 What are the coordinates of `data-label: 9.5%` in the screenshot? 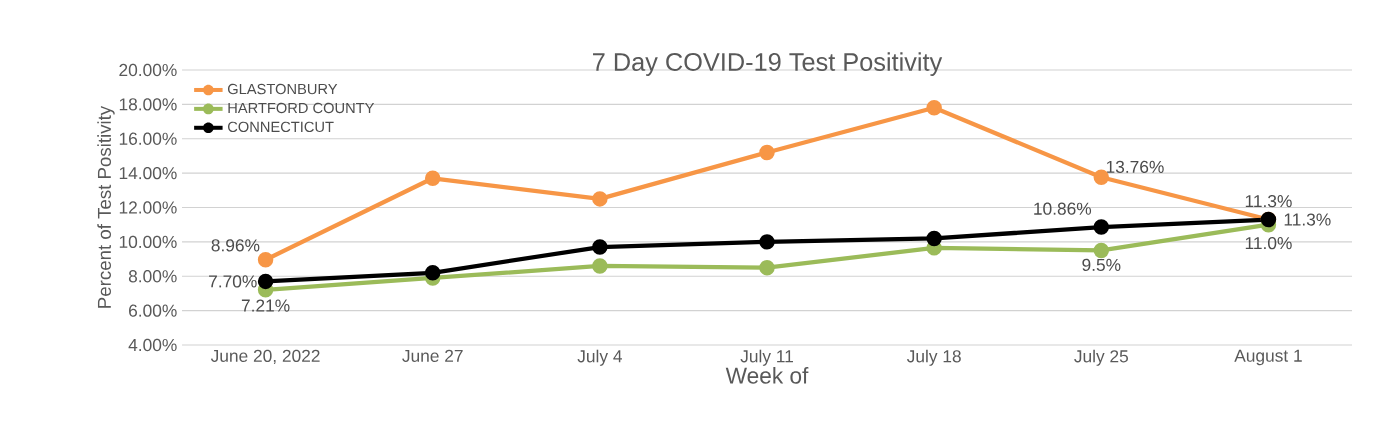 It's located at (1101, 265).